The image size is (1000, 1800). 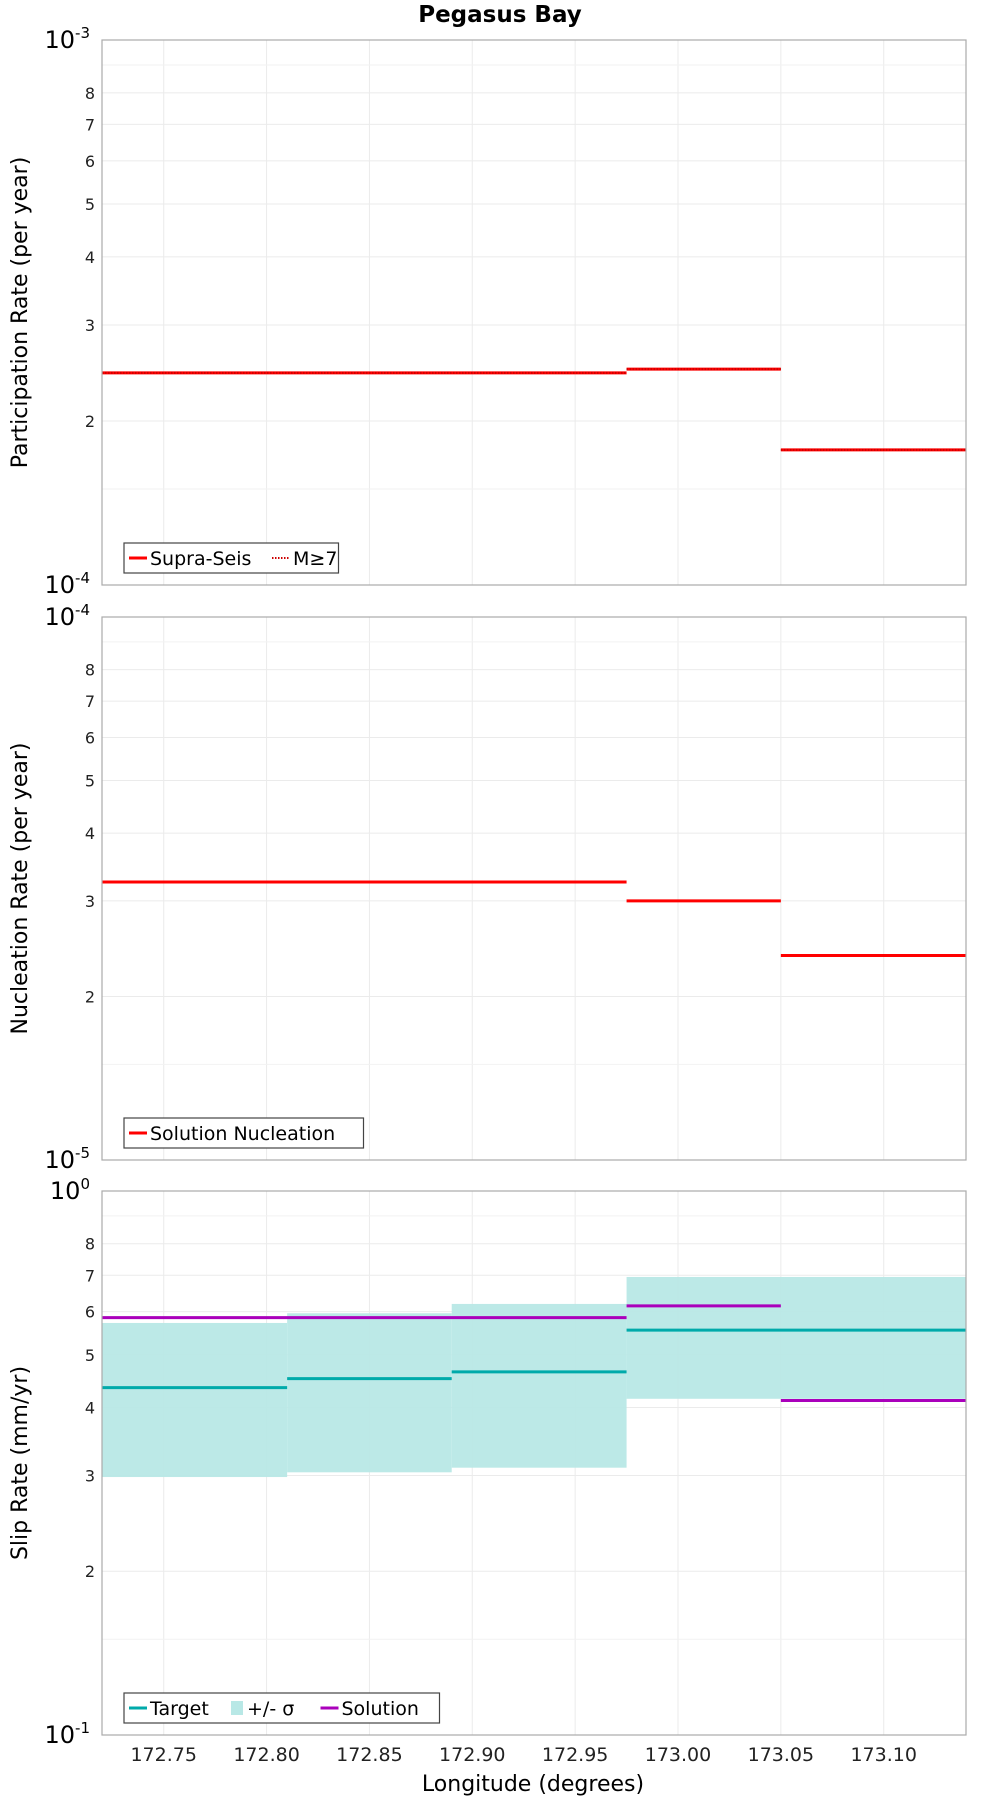 What do you see at coordinates (200, 559) in the screenshot?
I see `legend-label: Supra-Seis` at bounding box center [200, 559].